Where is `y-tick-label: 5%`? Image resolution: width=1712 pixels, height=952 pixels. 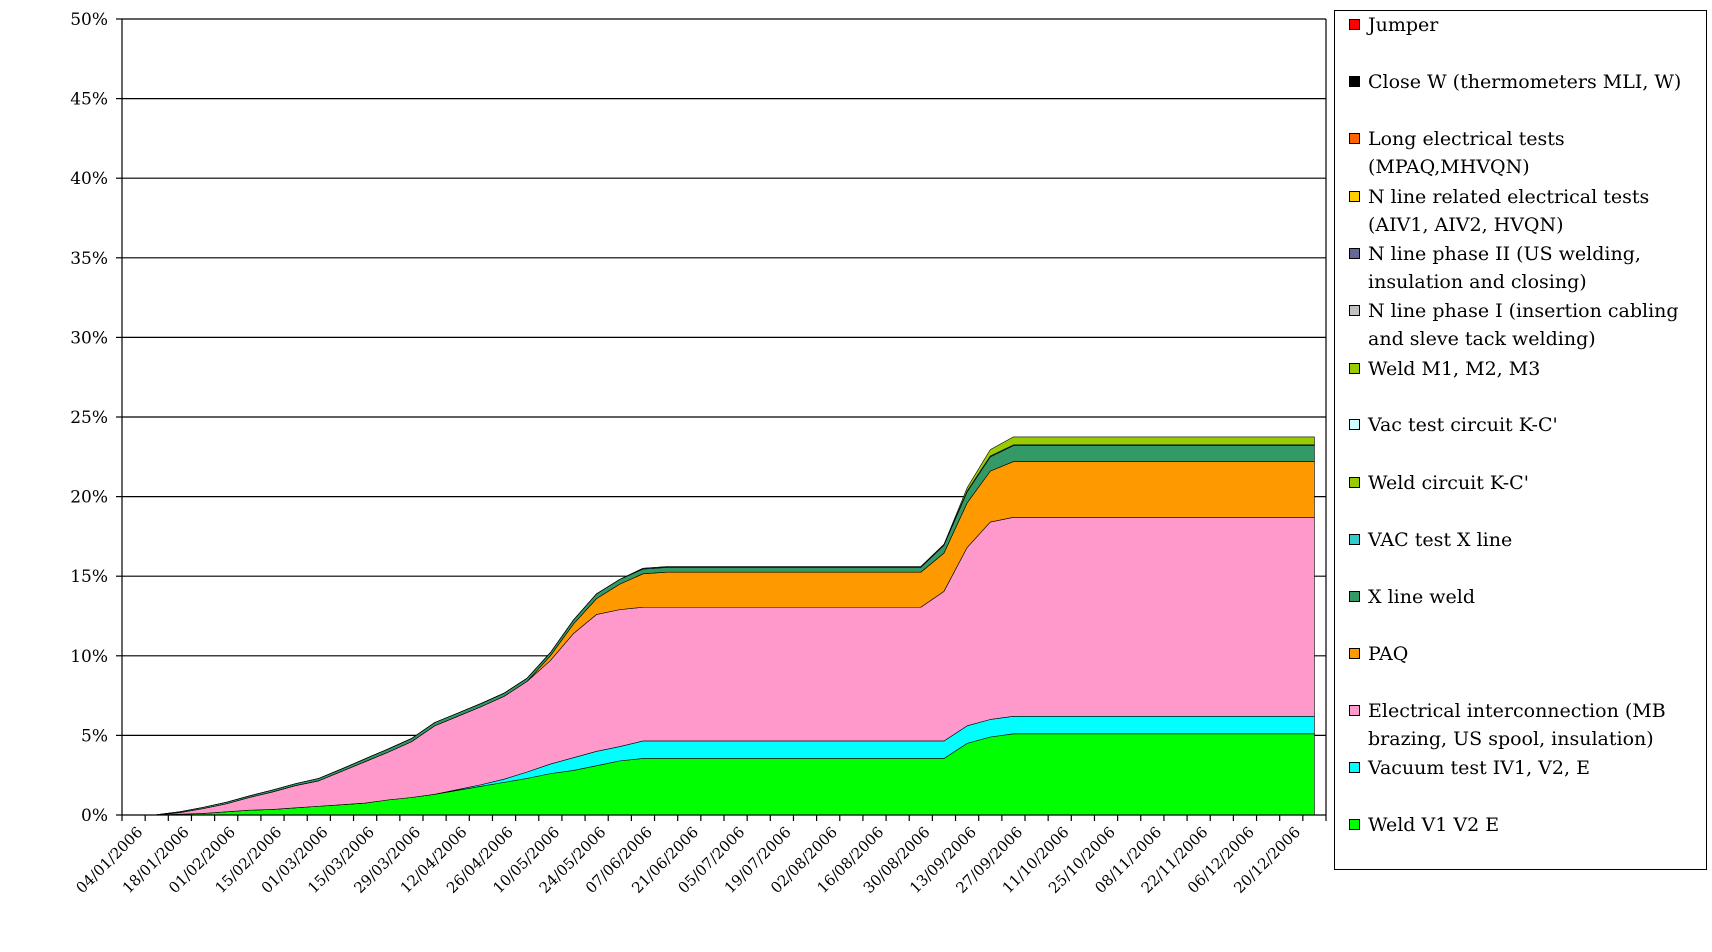 y-tick-label: 5% is located at coordinates (94, 736).